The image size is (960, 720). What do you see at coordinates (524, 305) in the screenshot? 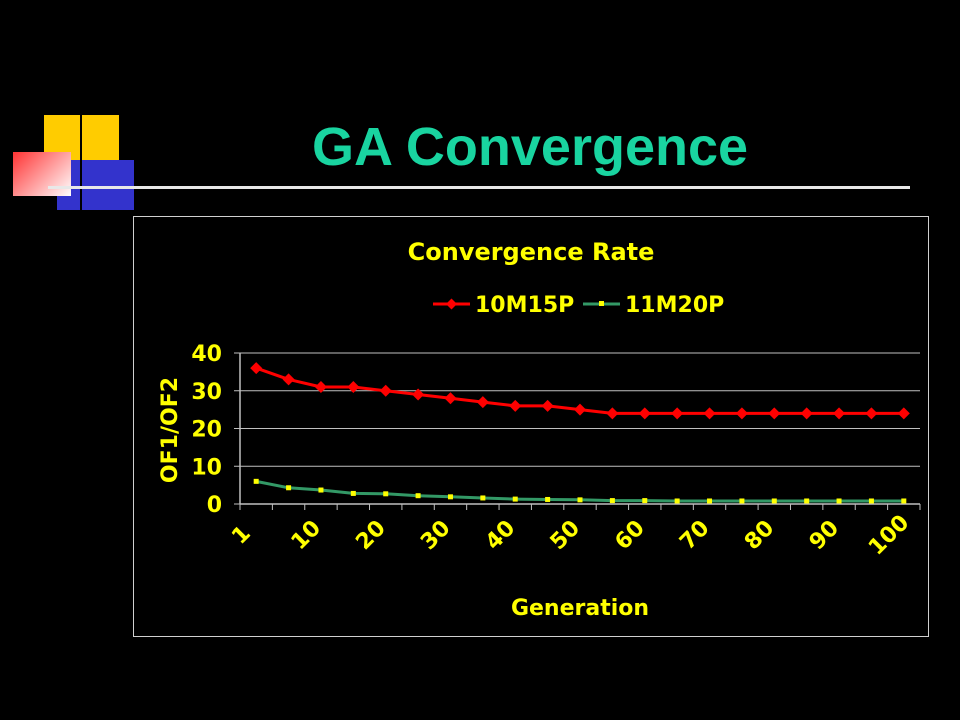
I see `legend-label-series-0: 10M15P` at bounding box center [524, 305].